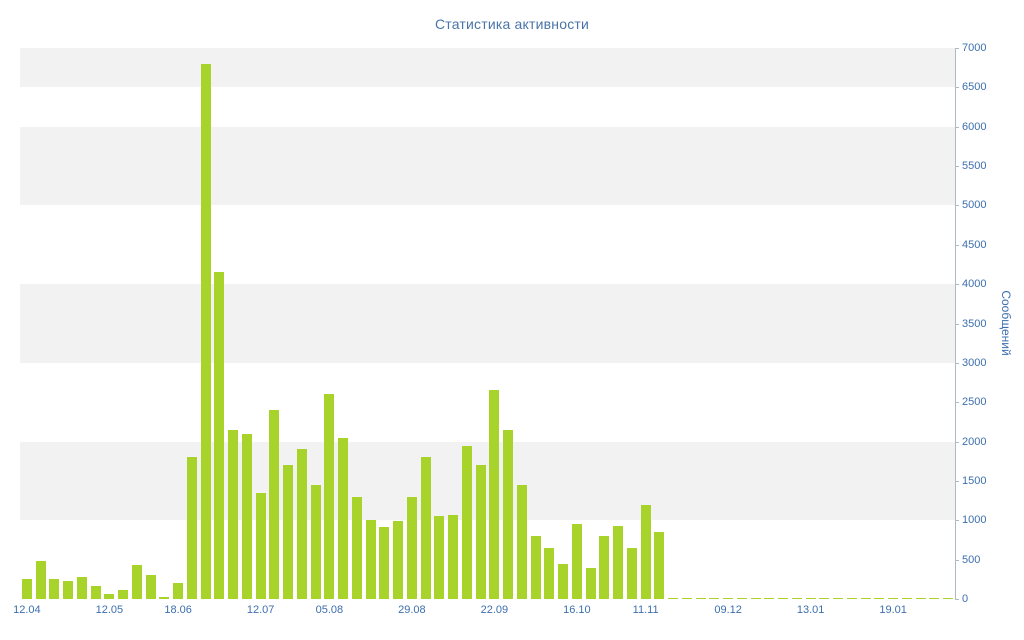  I want to click on x-axis-tick-label: 09.12, so click(728, 610).